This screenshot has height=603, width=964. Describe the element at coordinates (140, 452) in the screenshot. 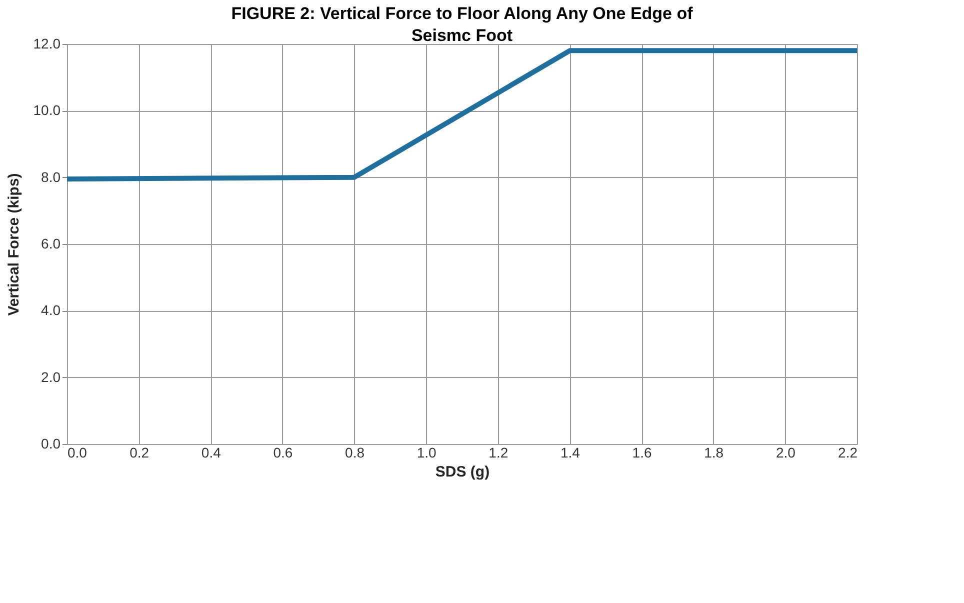

I see `x-tick-label: 0.2` at that location.